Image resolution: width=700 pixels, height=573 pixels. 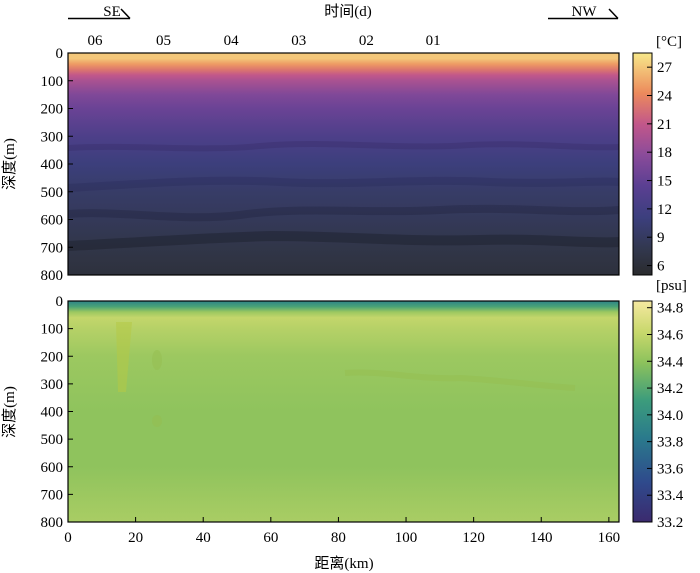 I want to click on salinity-patch-a, so click(x=157, y=360).